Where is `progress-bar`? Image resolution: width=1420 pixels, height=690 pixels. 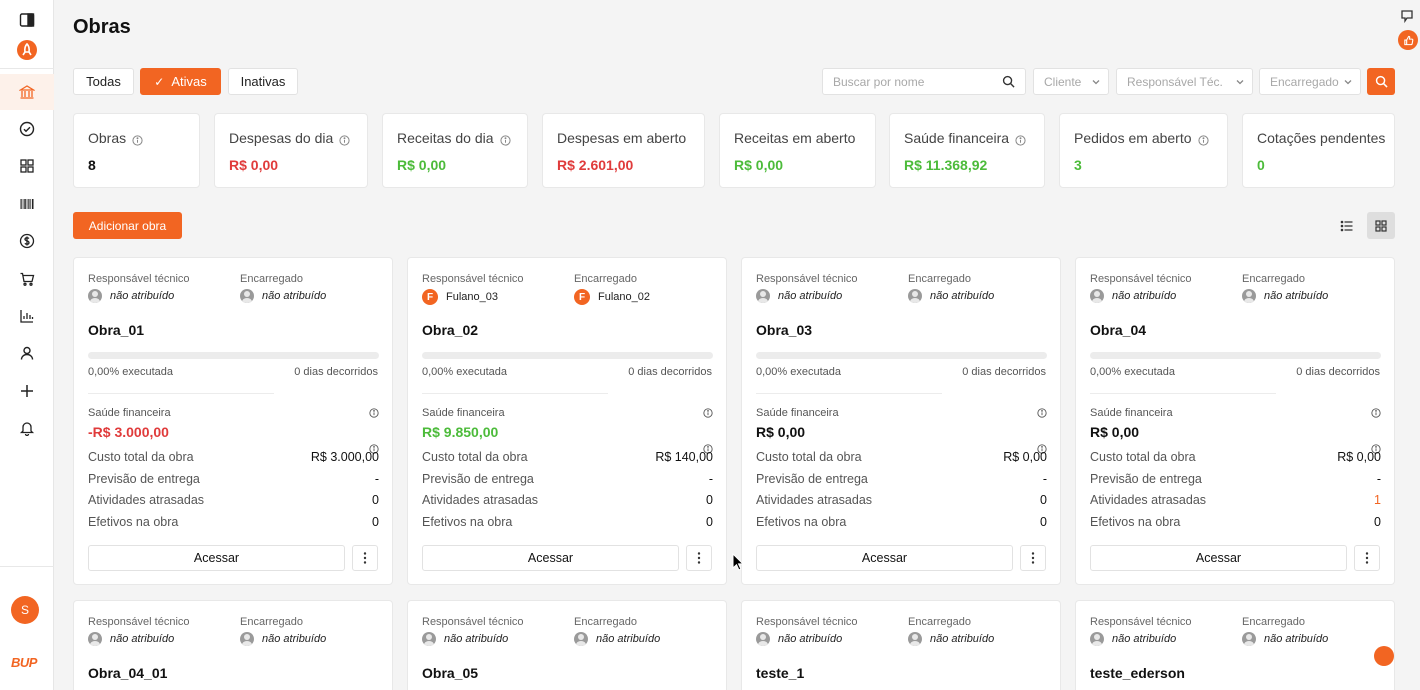 progress-bar is located at coordinates (233, 355).